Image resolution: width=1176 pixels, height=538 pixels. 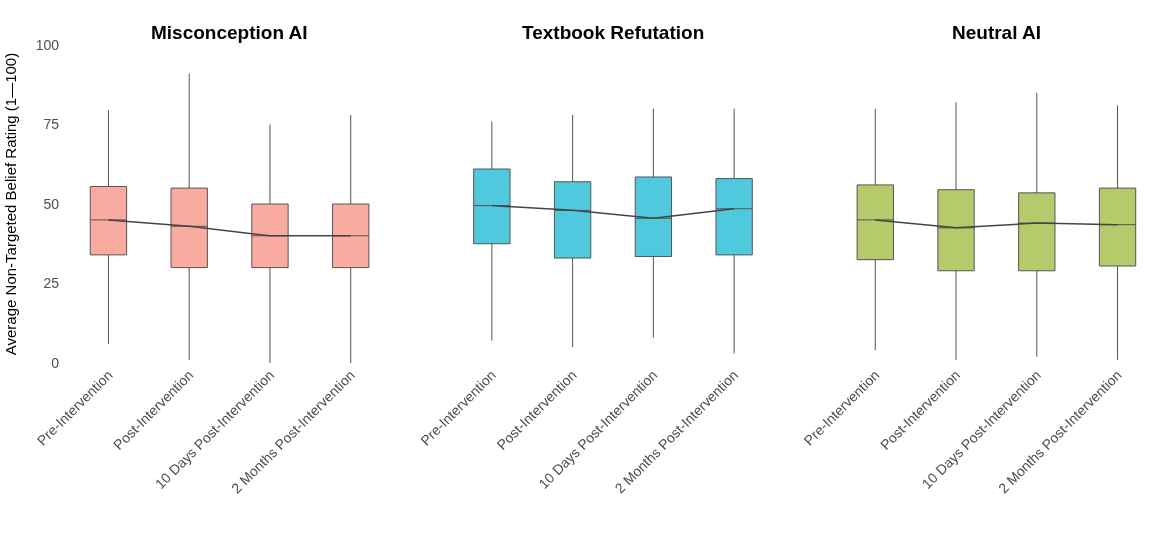 I want to click on y-tick-label: 50, so click(x=51, y=203).